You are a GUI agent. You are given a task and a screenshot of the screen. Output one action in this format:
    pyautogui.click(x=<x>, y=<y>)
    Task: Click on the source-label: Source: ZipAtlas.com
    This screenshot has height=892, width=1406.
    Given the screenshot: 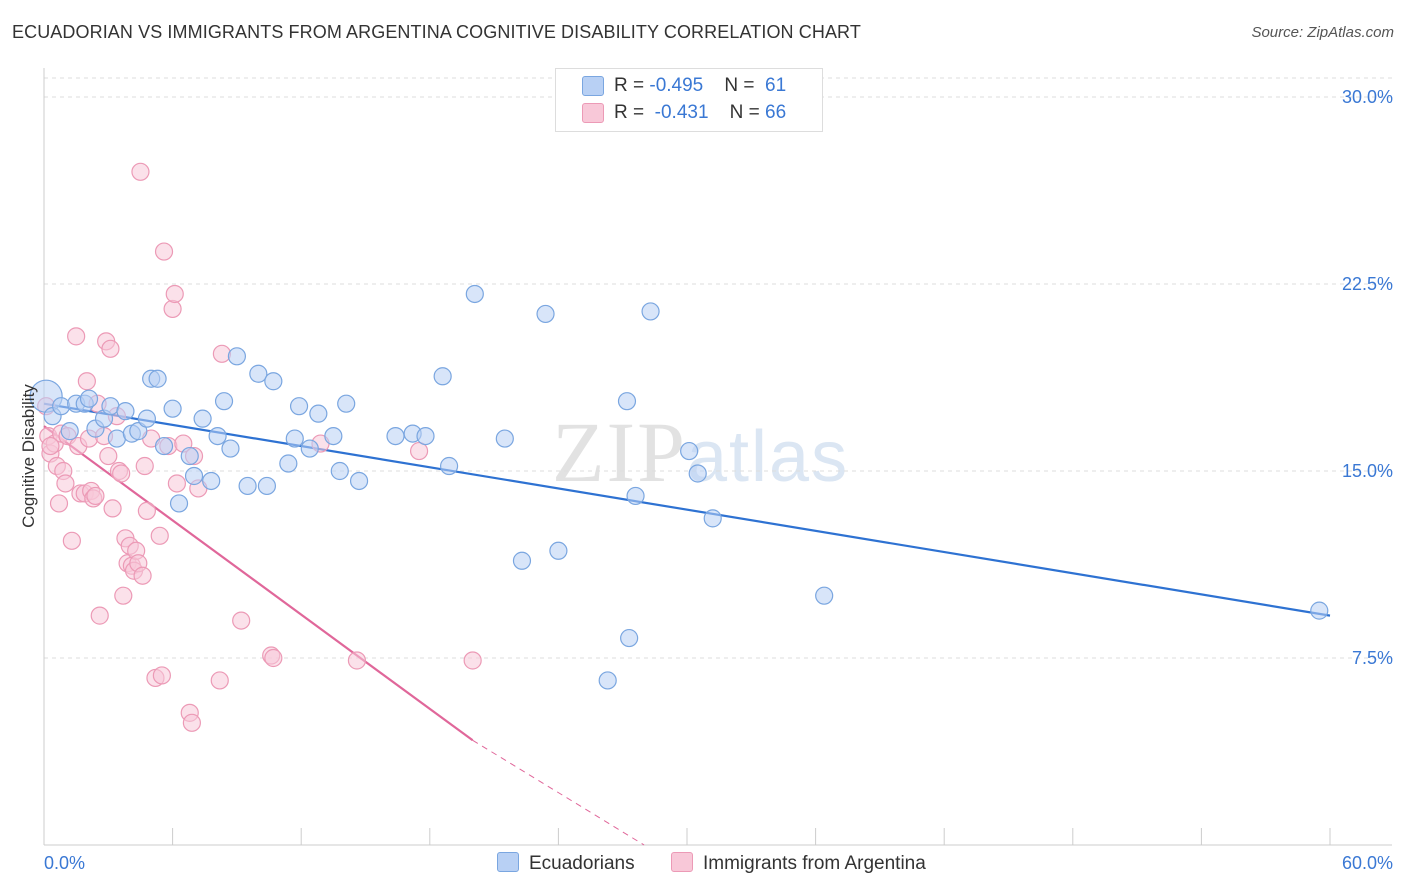 What is the action you would take?
    pyautogui.click(x=1322, y=32)
    